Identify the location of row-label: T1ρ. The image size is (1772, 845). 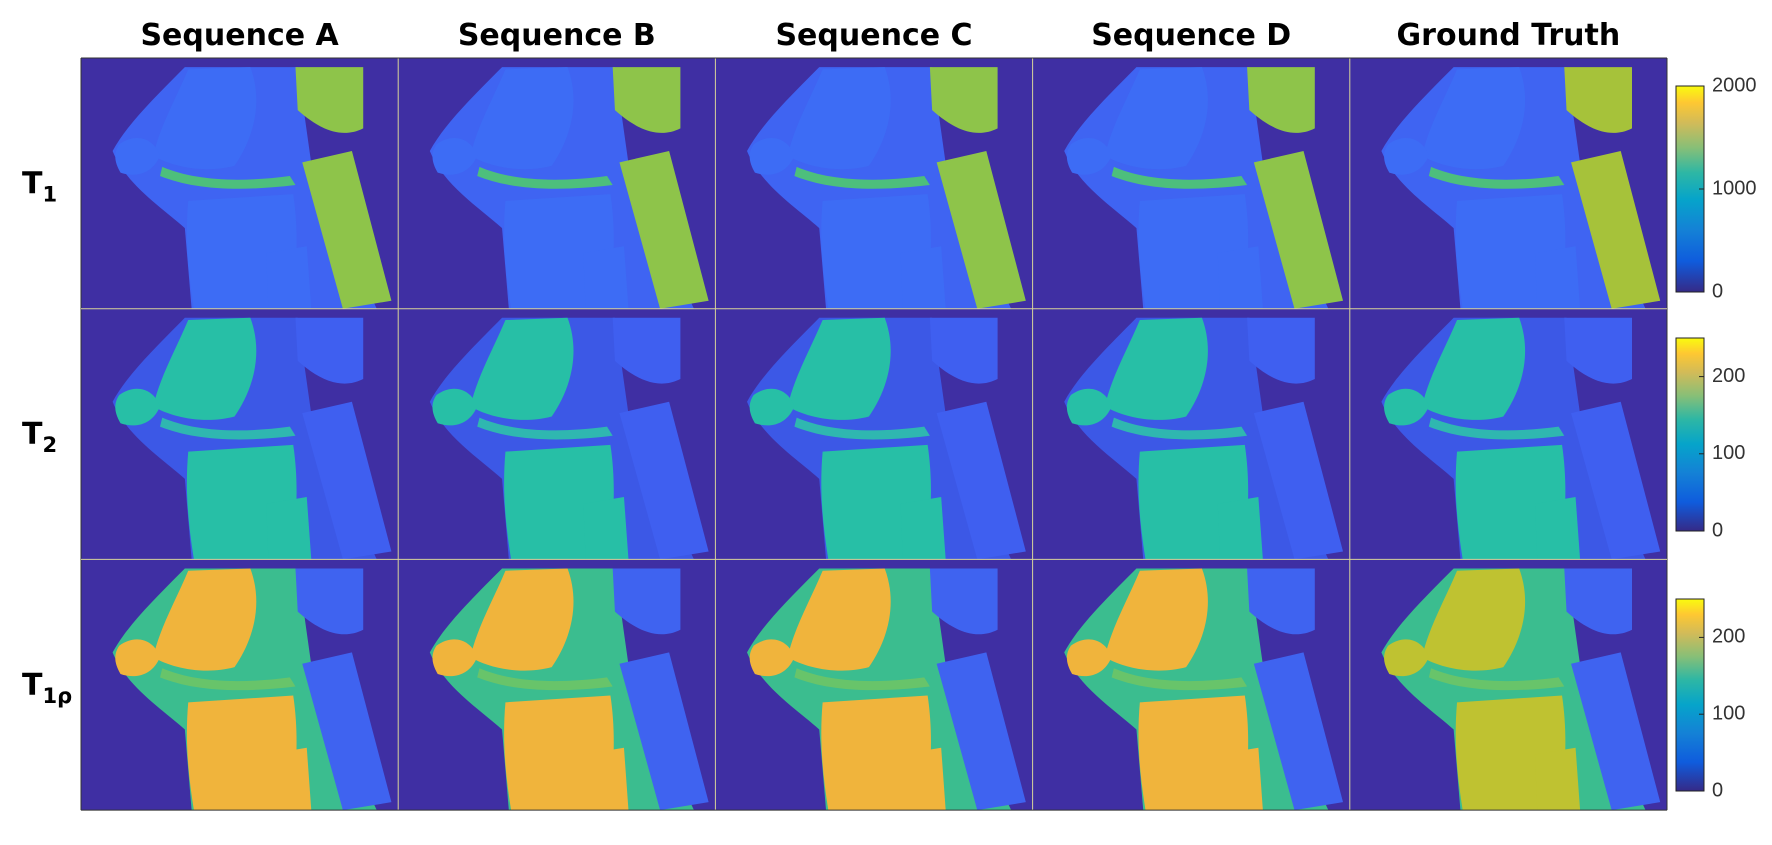
(47, 688).